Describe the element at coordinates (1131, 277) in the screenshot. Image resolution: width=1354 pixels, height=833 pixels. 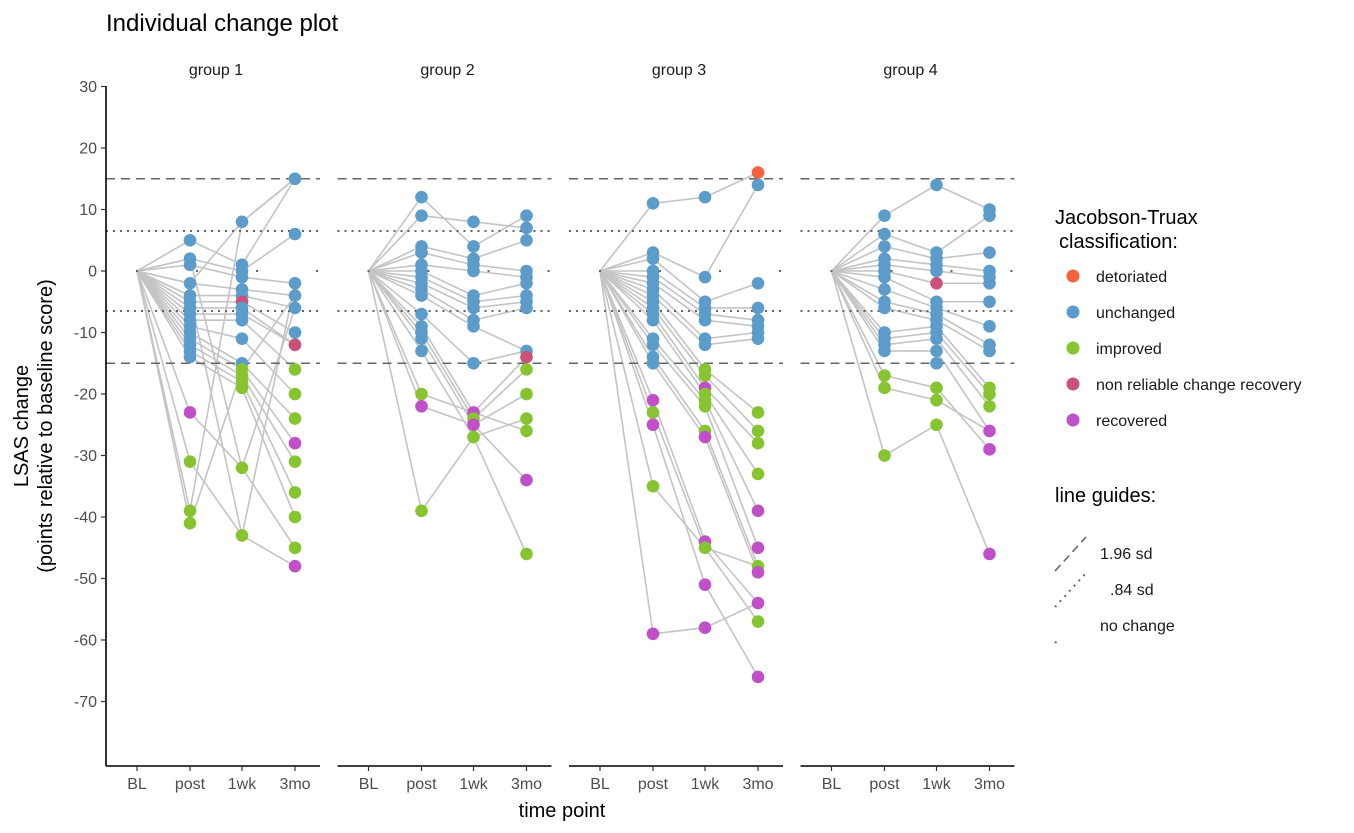
I see `legend-label: detoriated` at that location.